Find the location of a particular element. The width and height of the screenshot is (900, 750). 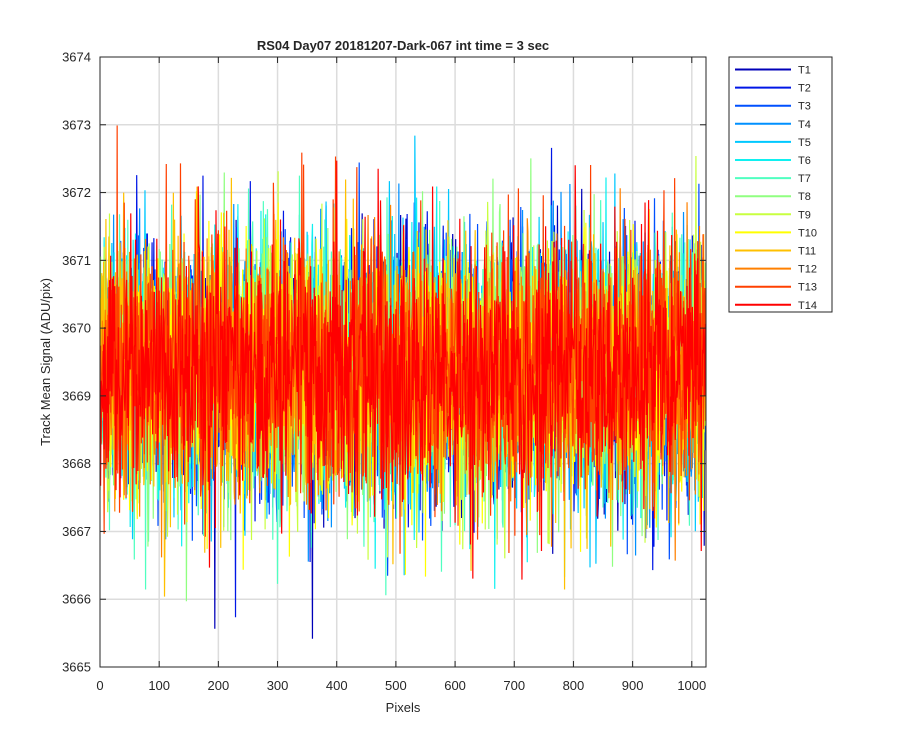

y-tick-label: 3671 is located at coordinates (76, 260).